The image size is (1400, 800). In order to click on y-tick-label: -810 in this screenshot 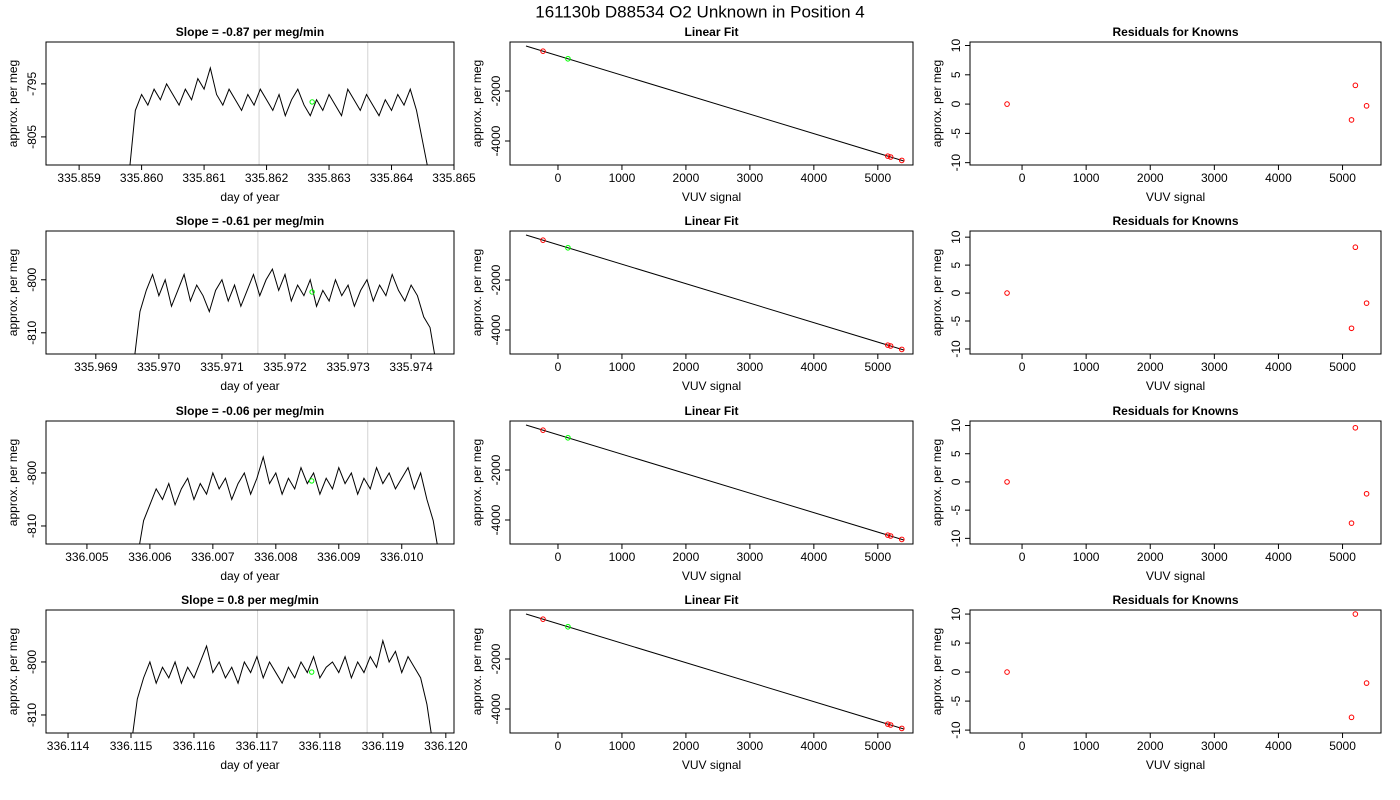, I will do `click(32, 332)`.